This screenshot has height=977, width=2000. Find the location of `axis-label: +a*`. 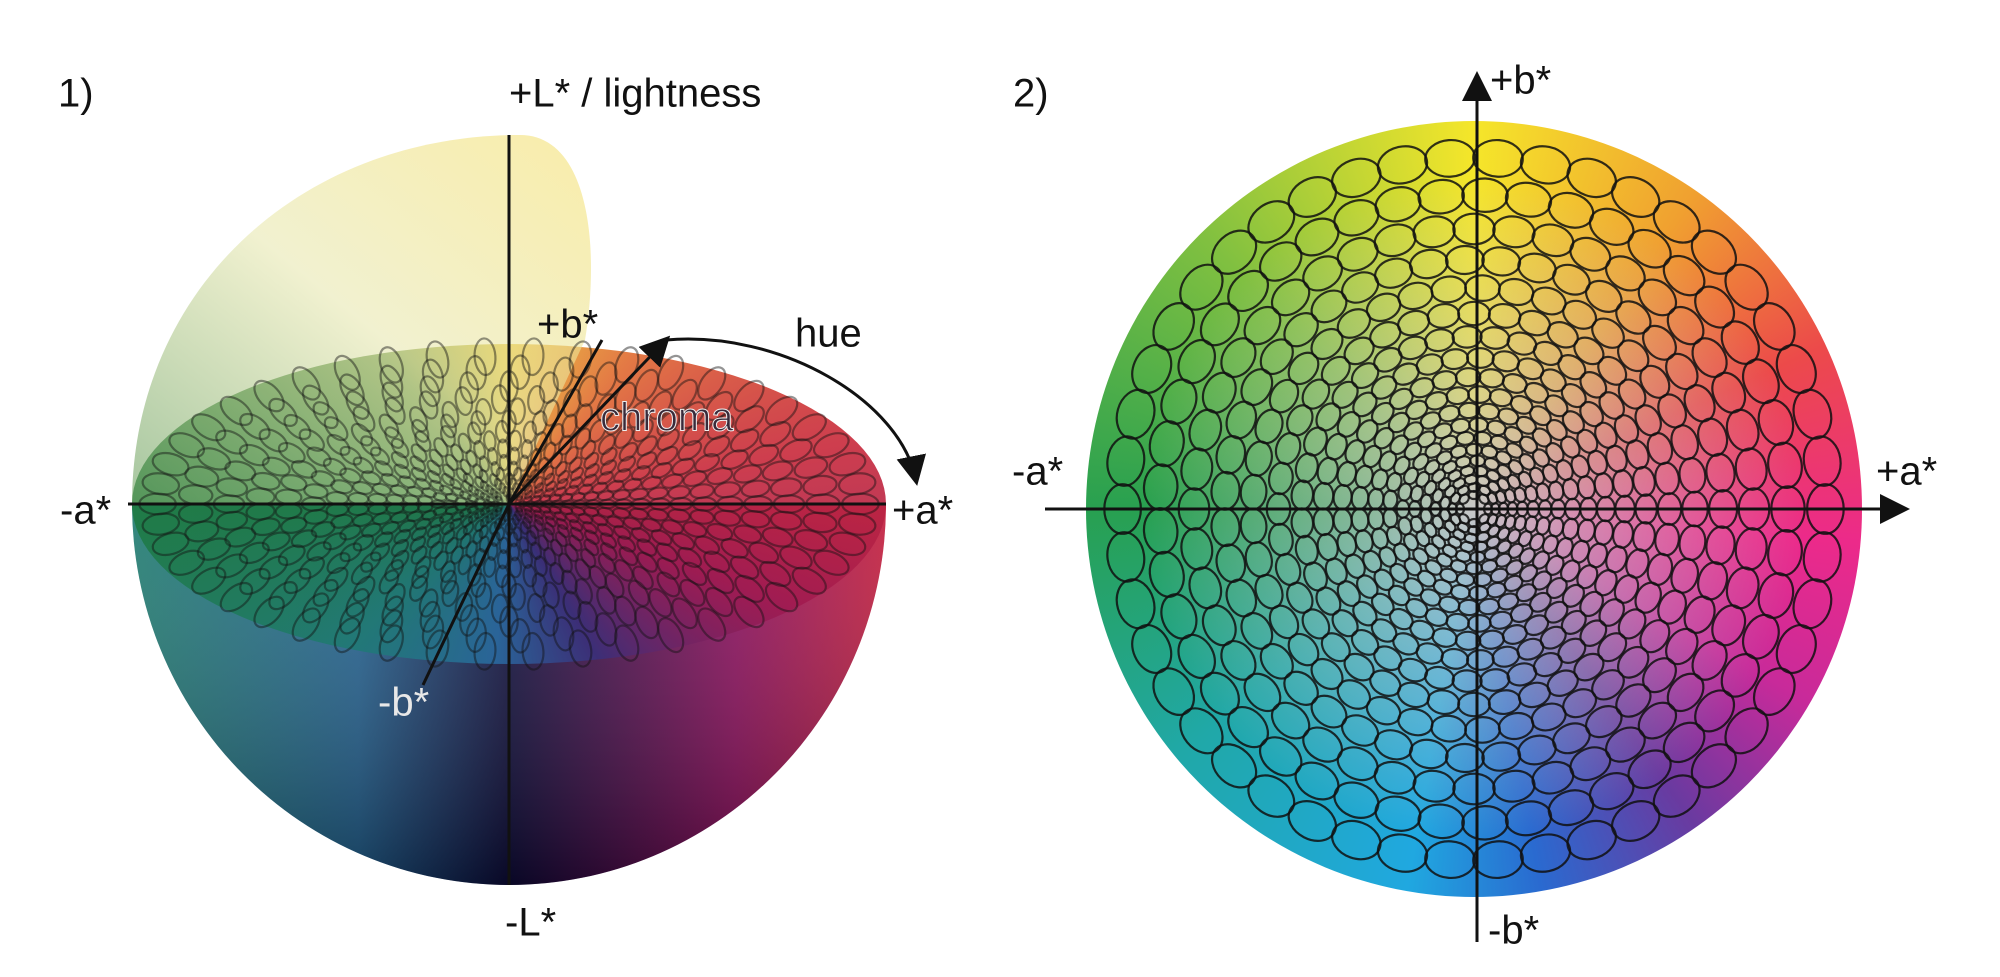

axis-label: +a* is located at coordinates (922, 511).